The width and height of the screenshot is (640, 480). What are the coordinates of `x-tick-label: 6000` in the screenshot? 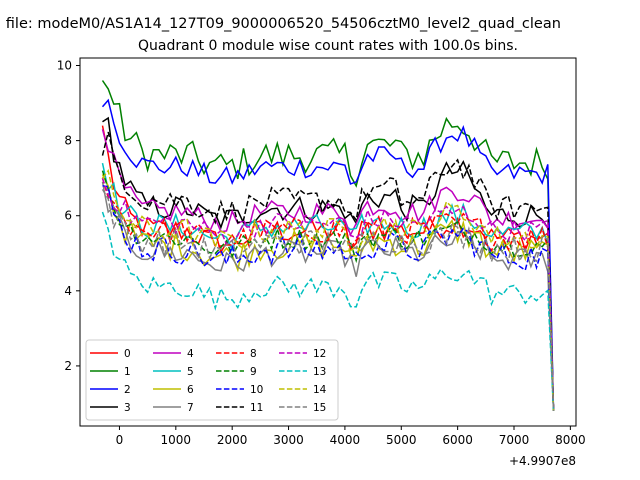 It's located at (457, 440).